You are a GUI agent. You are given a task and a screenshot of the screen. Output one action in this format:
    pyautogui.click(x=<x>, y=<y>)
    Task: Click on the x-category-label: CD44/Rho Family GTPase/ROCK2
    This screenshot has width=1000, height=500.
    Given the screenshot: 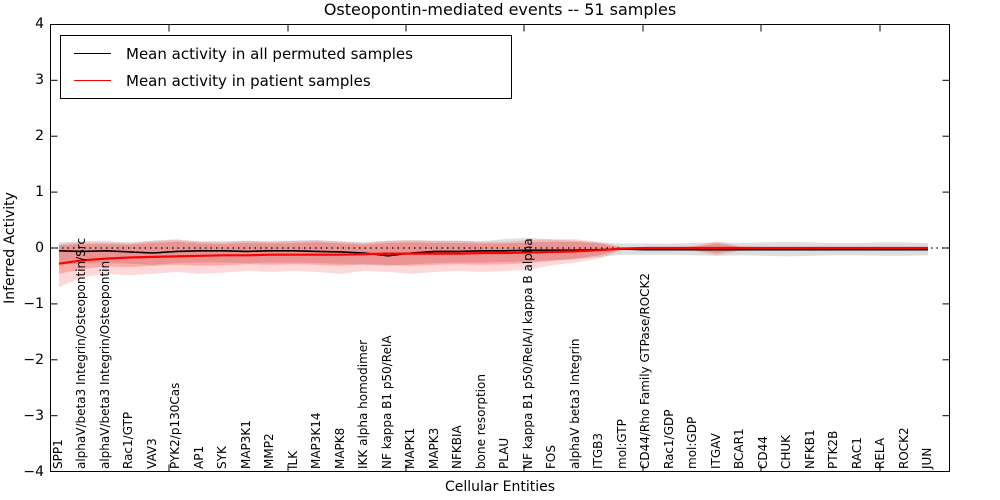 What is the action you would take?
    pyautogui.click(x=645, y=370)
    